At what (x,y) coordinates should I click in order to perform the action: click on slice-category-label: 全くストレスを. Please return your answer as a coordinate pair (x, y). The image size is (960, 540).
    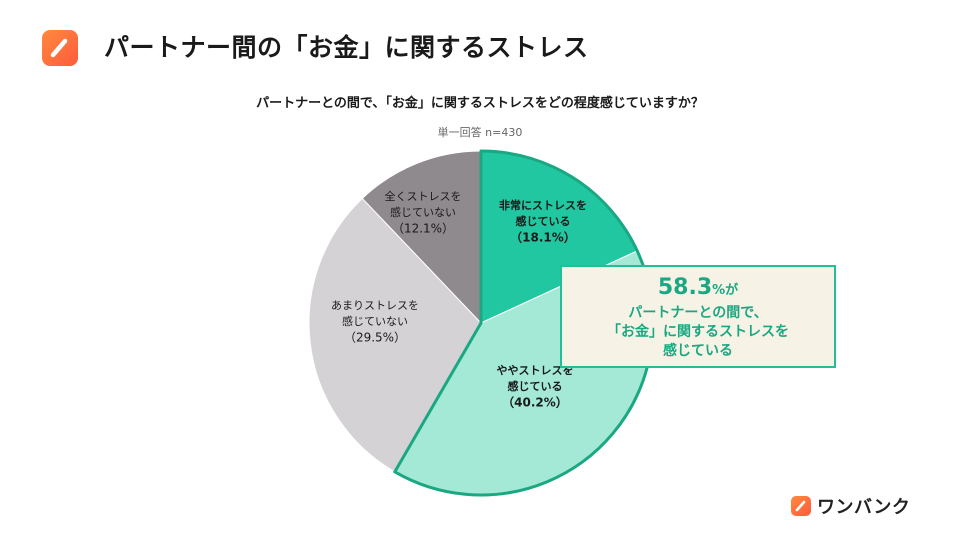
    Looking at the image, I should click on (423, 196).